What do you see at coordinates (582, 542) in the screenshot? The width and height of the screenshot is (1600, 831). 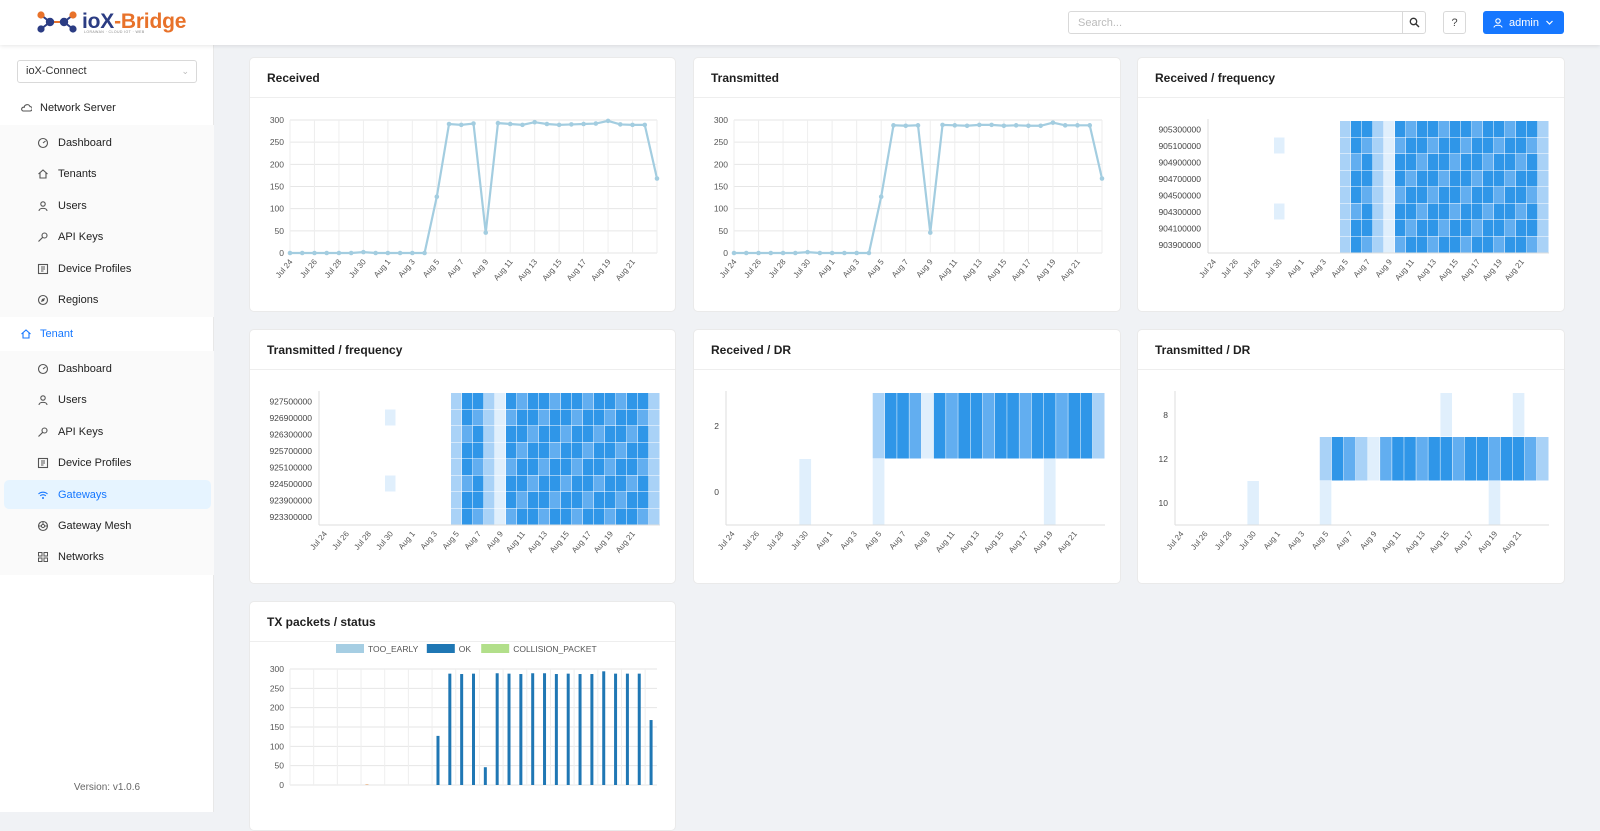 I see `x-tick-label: Aug 17` at bounding box center [582, 542].